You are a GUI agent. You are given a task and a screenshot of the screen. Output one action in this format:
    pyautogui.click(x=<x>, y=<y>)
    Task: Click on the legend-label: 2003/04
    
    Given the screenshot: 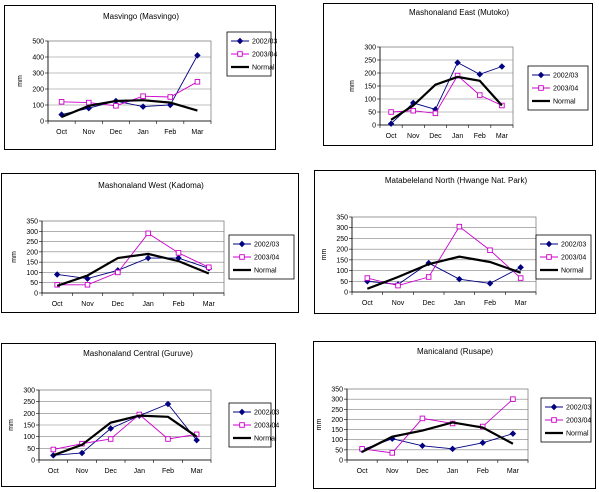 What is the action you would take?
    pyautogui.click(x=264, y=55)
    